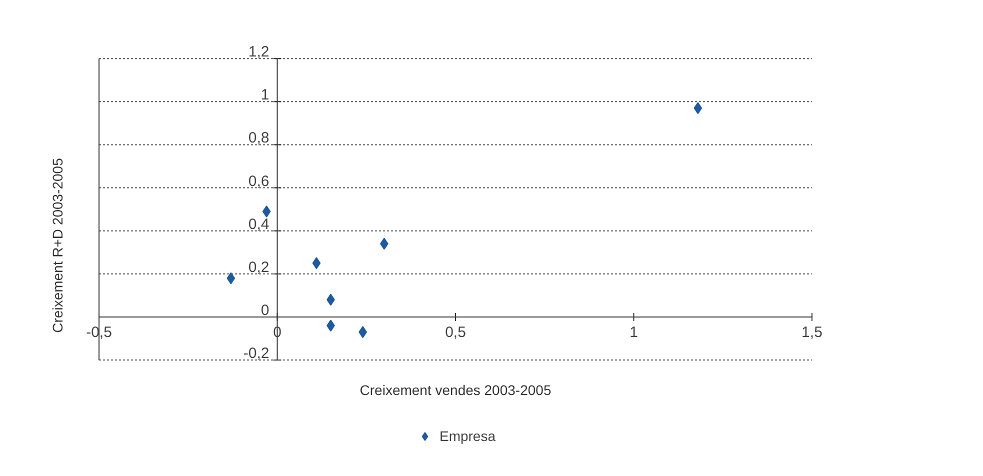 Image resolution: width=983 pixels, height=476 pixels. I want to click on y-tick-label: 0,2, so click(259, 267).